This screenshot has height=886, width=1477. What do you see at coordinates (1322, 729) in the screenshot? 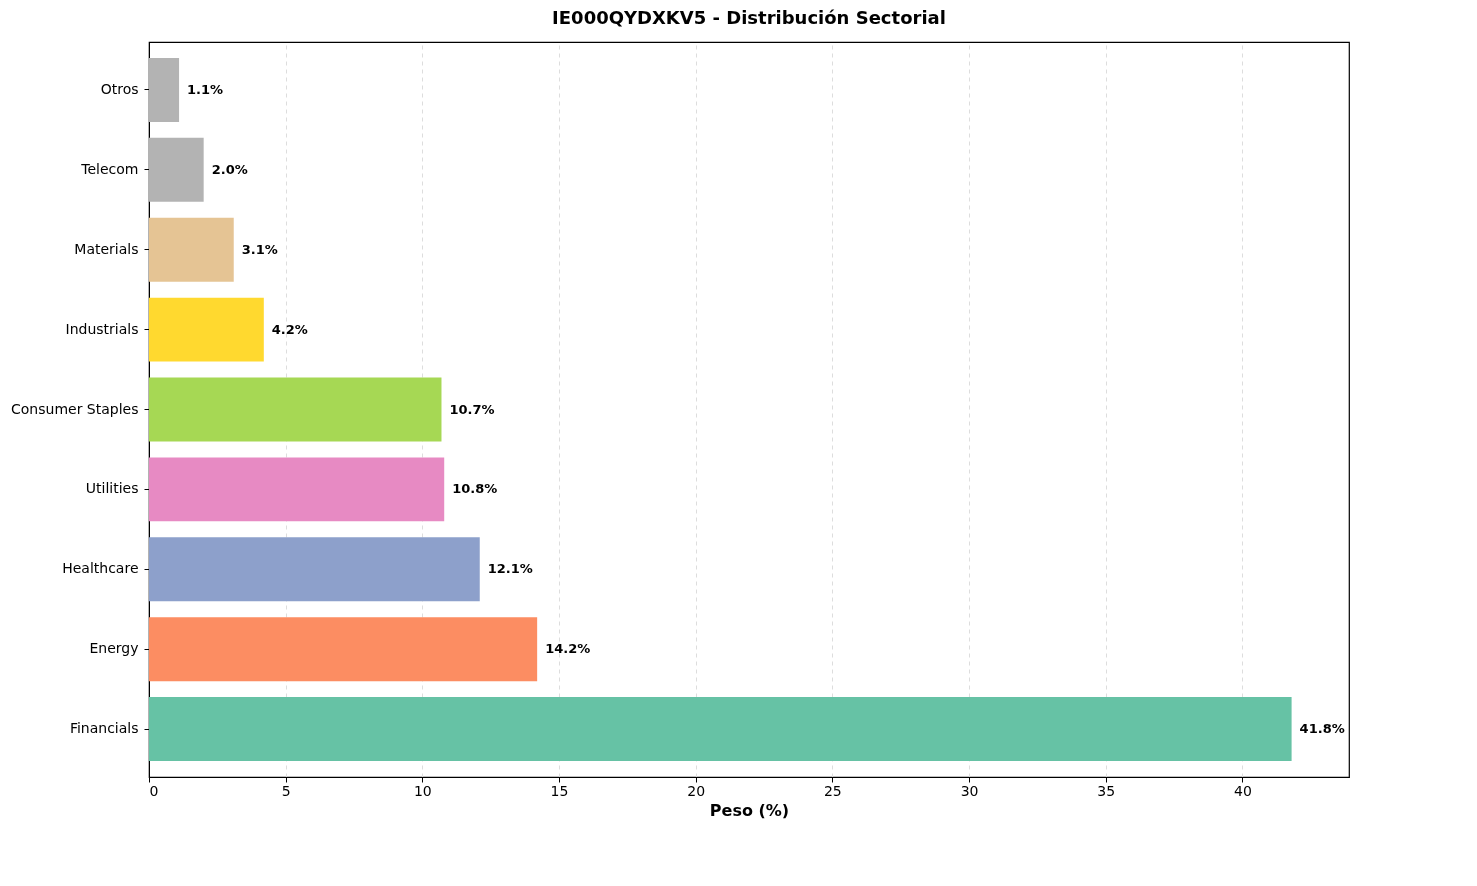
I see `data-label: 41.8%` at bounding box center [1322, 729].